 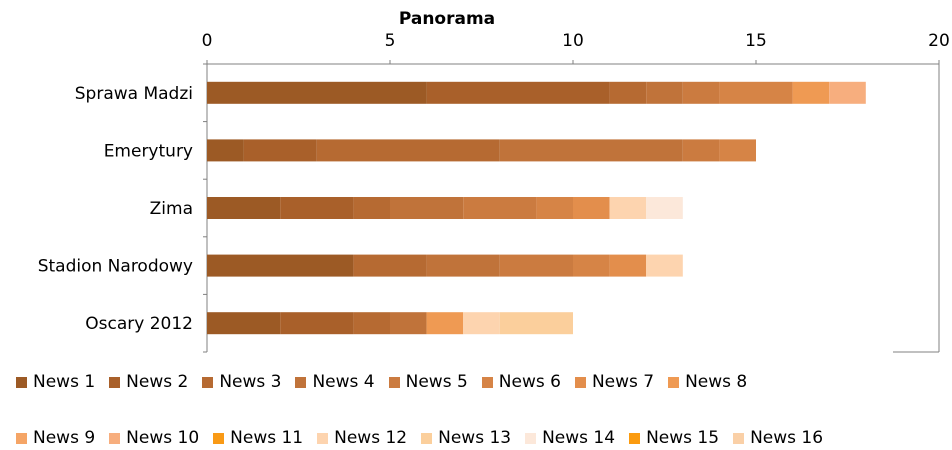 What do you see at coordinates (436, 382) in the screenshot?
I see `legend-label: News 5` at bounding box center [436, 382].